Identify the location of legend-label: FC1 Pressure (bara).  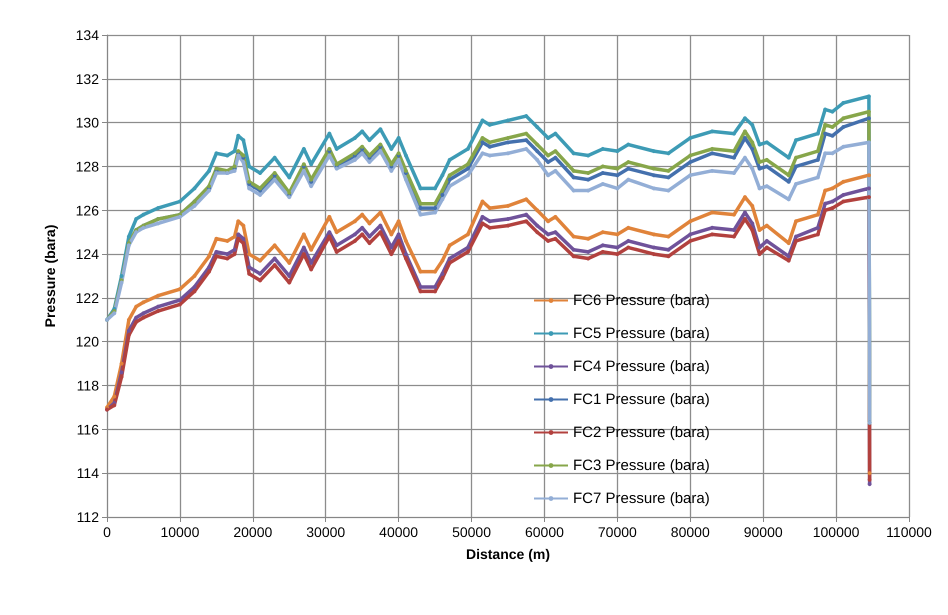
(641, 399).